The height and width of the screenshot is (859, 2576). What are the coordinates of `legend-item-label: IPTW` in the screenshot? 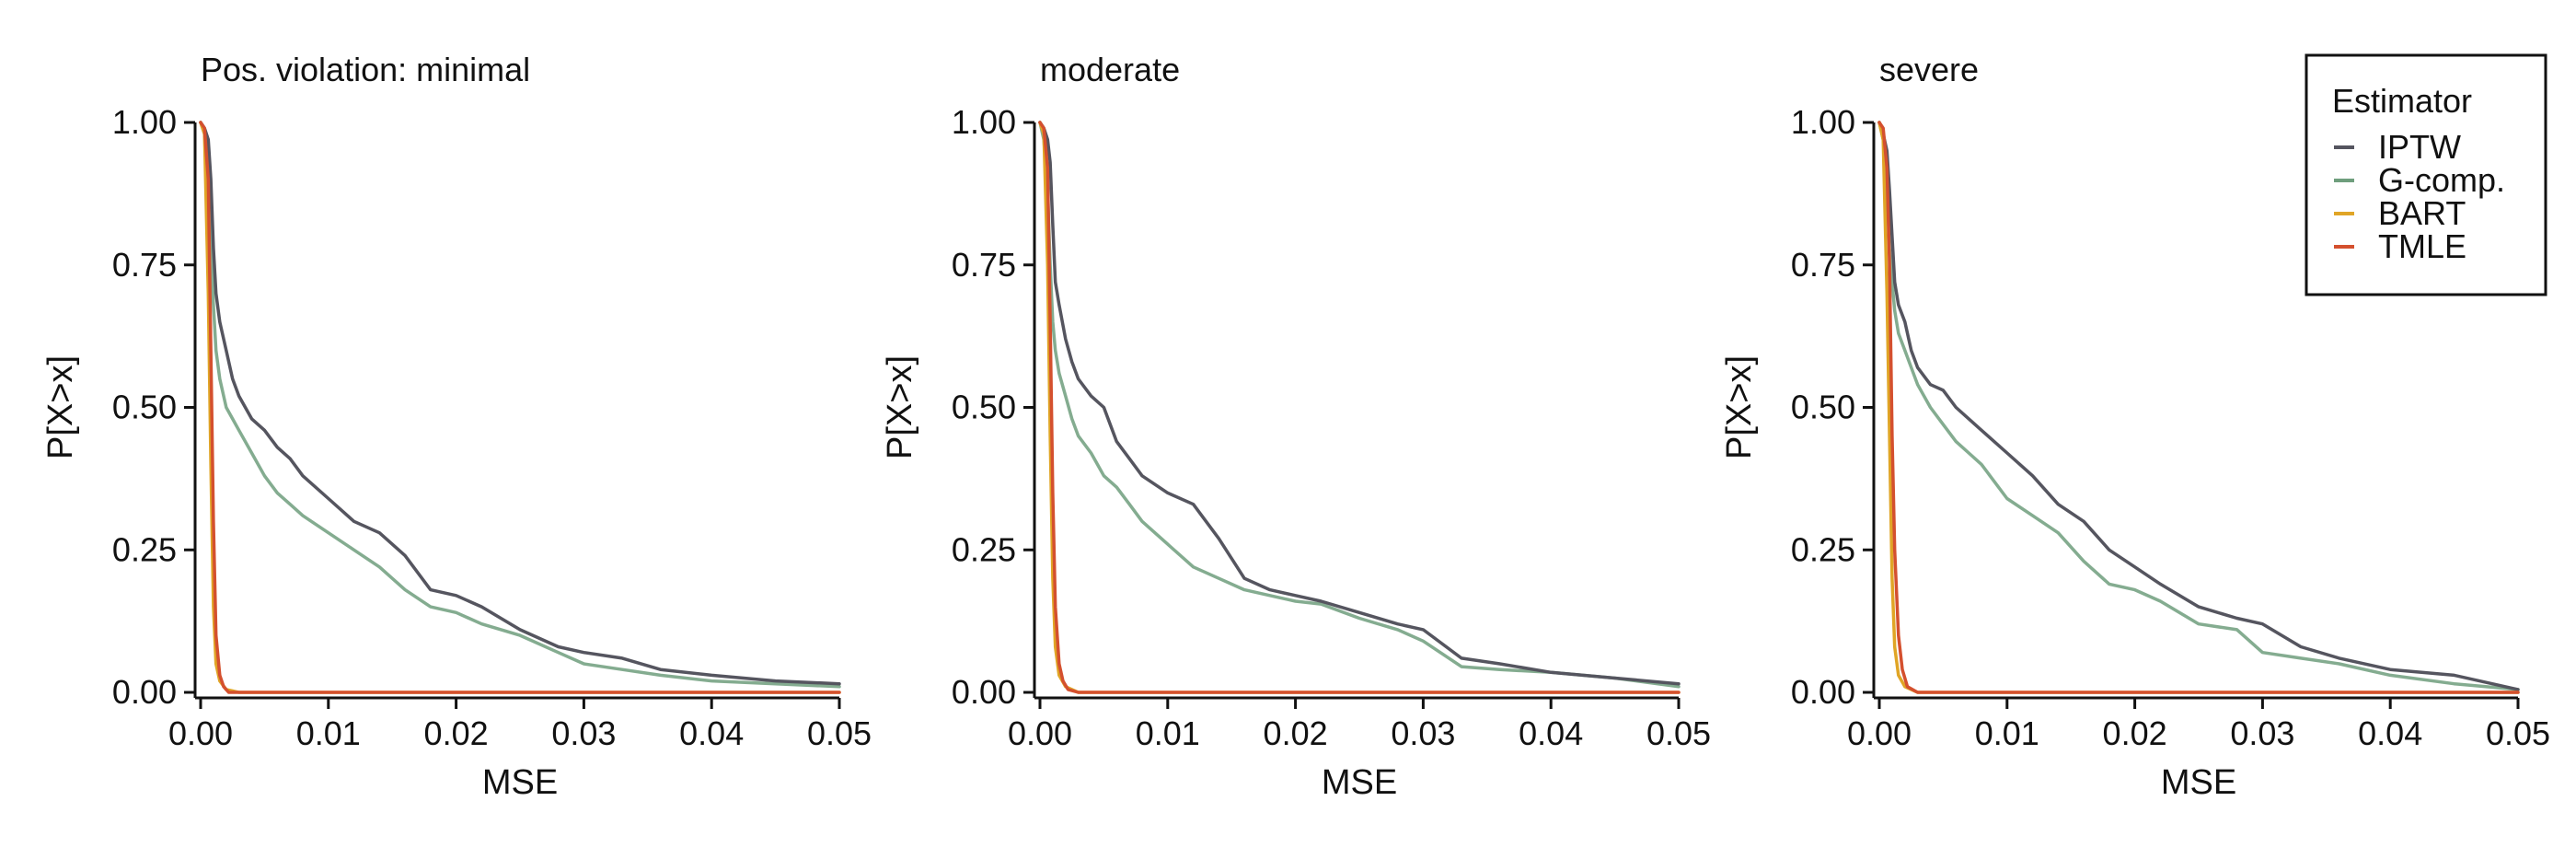 It's located at (2419, 147).